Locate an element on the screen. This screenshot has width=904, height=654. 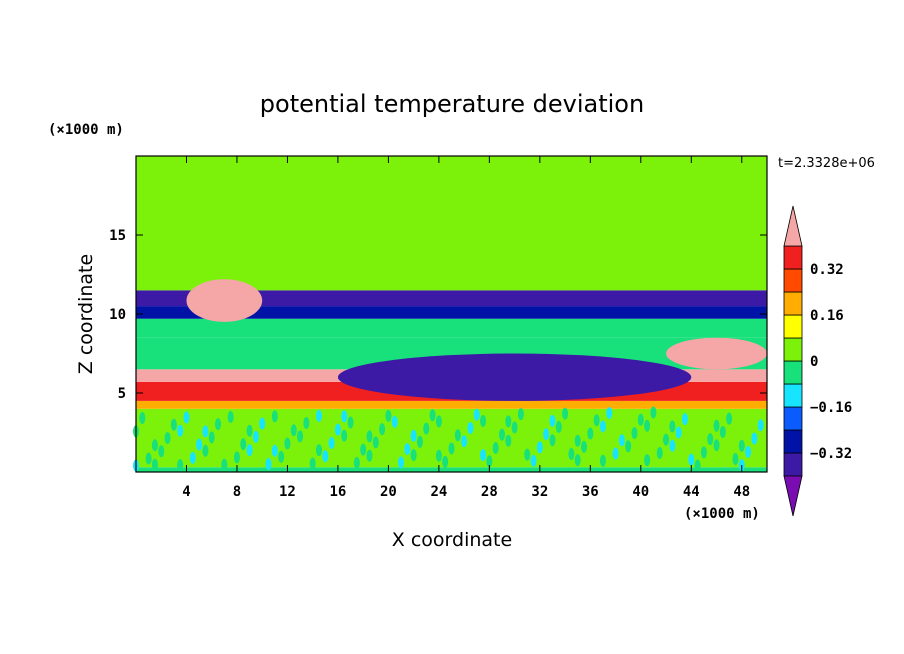
colorbar-extend-high is located at coordinates (793, 226).